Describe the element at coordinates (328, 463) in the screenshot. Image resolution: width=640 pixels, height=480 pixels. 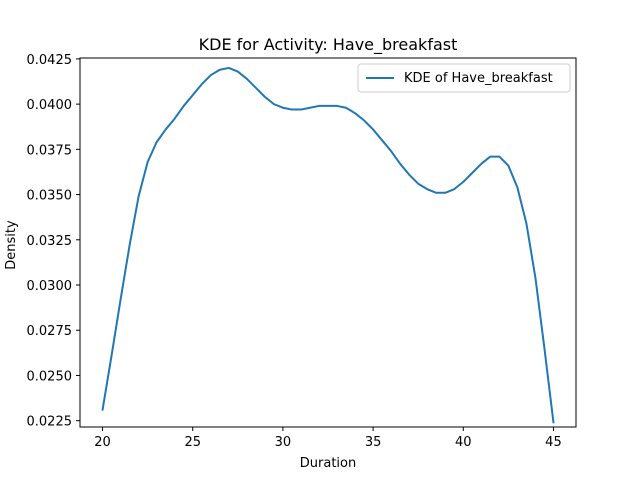
I see `x-axis-label: Duration` at that location.